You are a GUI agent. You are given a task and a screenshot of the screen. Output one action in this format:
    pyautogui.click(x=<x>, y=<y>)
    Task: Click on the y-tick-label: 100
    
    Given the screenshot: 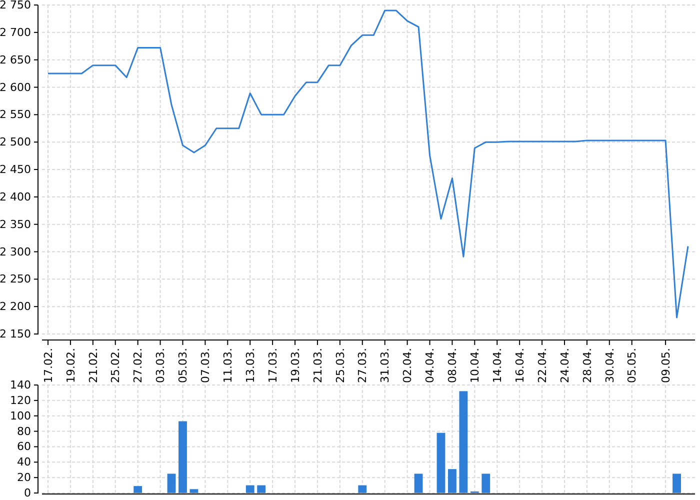 What is the action you would take?
    pyautogui.click(x=20, y=415)
    